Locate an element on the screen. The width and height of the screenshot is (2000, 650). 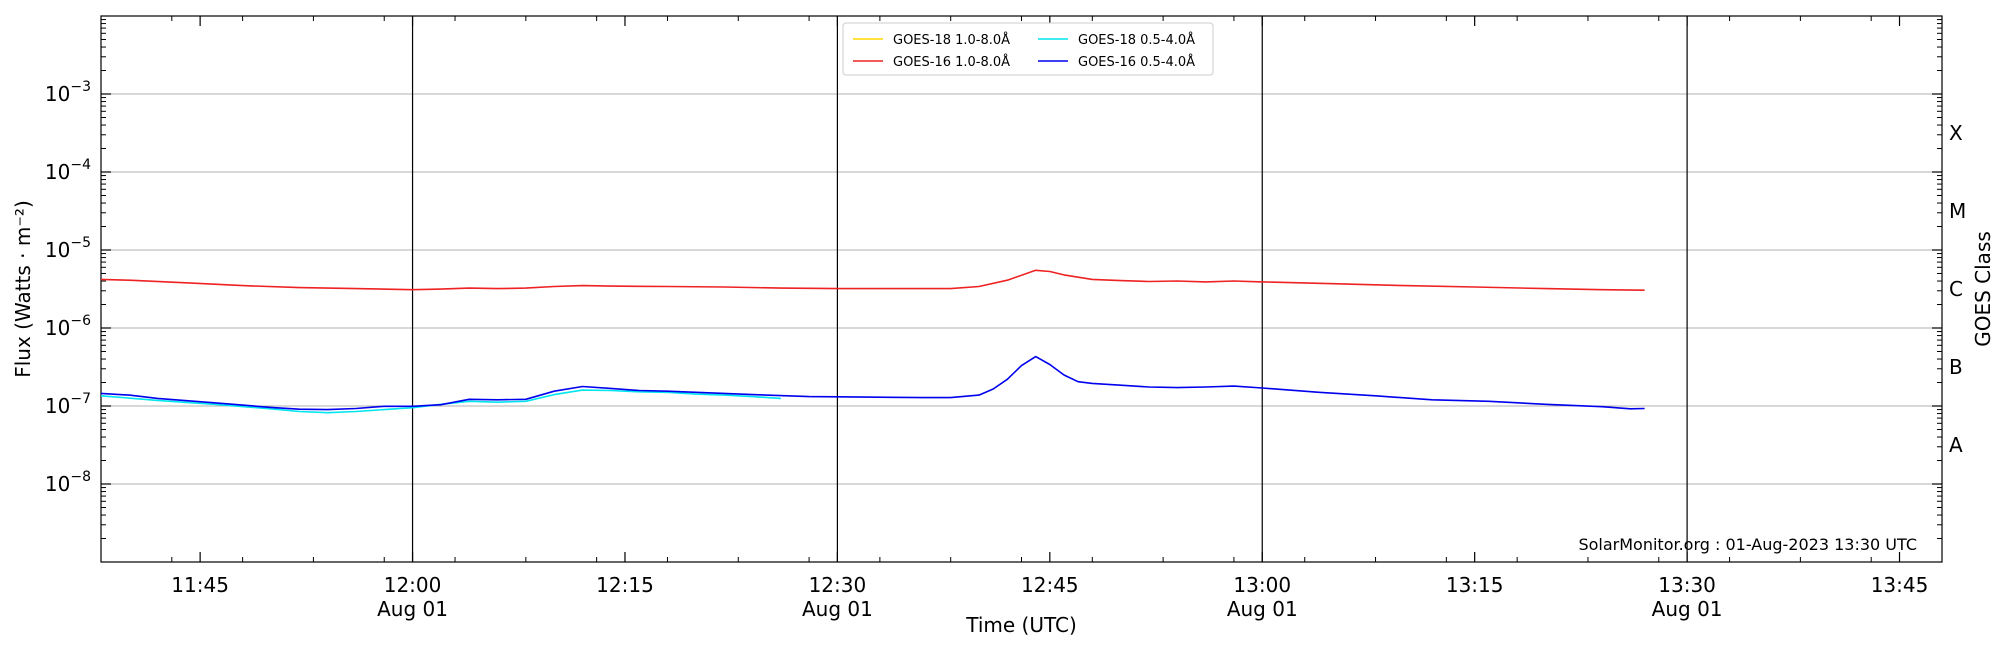
x-tick-label: 13:15 is located at coordinates (1475, 585).